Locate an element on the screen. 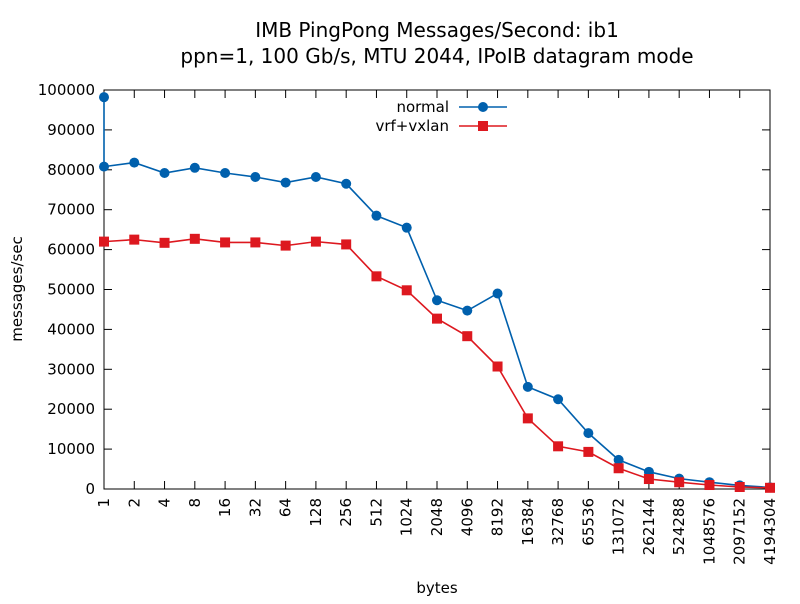  x-tick-label: 4 is located at coordinates (165, 503).